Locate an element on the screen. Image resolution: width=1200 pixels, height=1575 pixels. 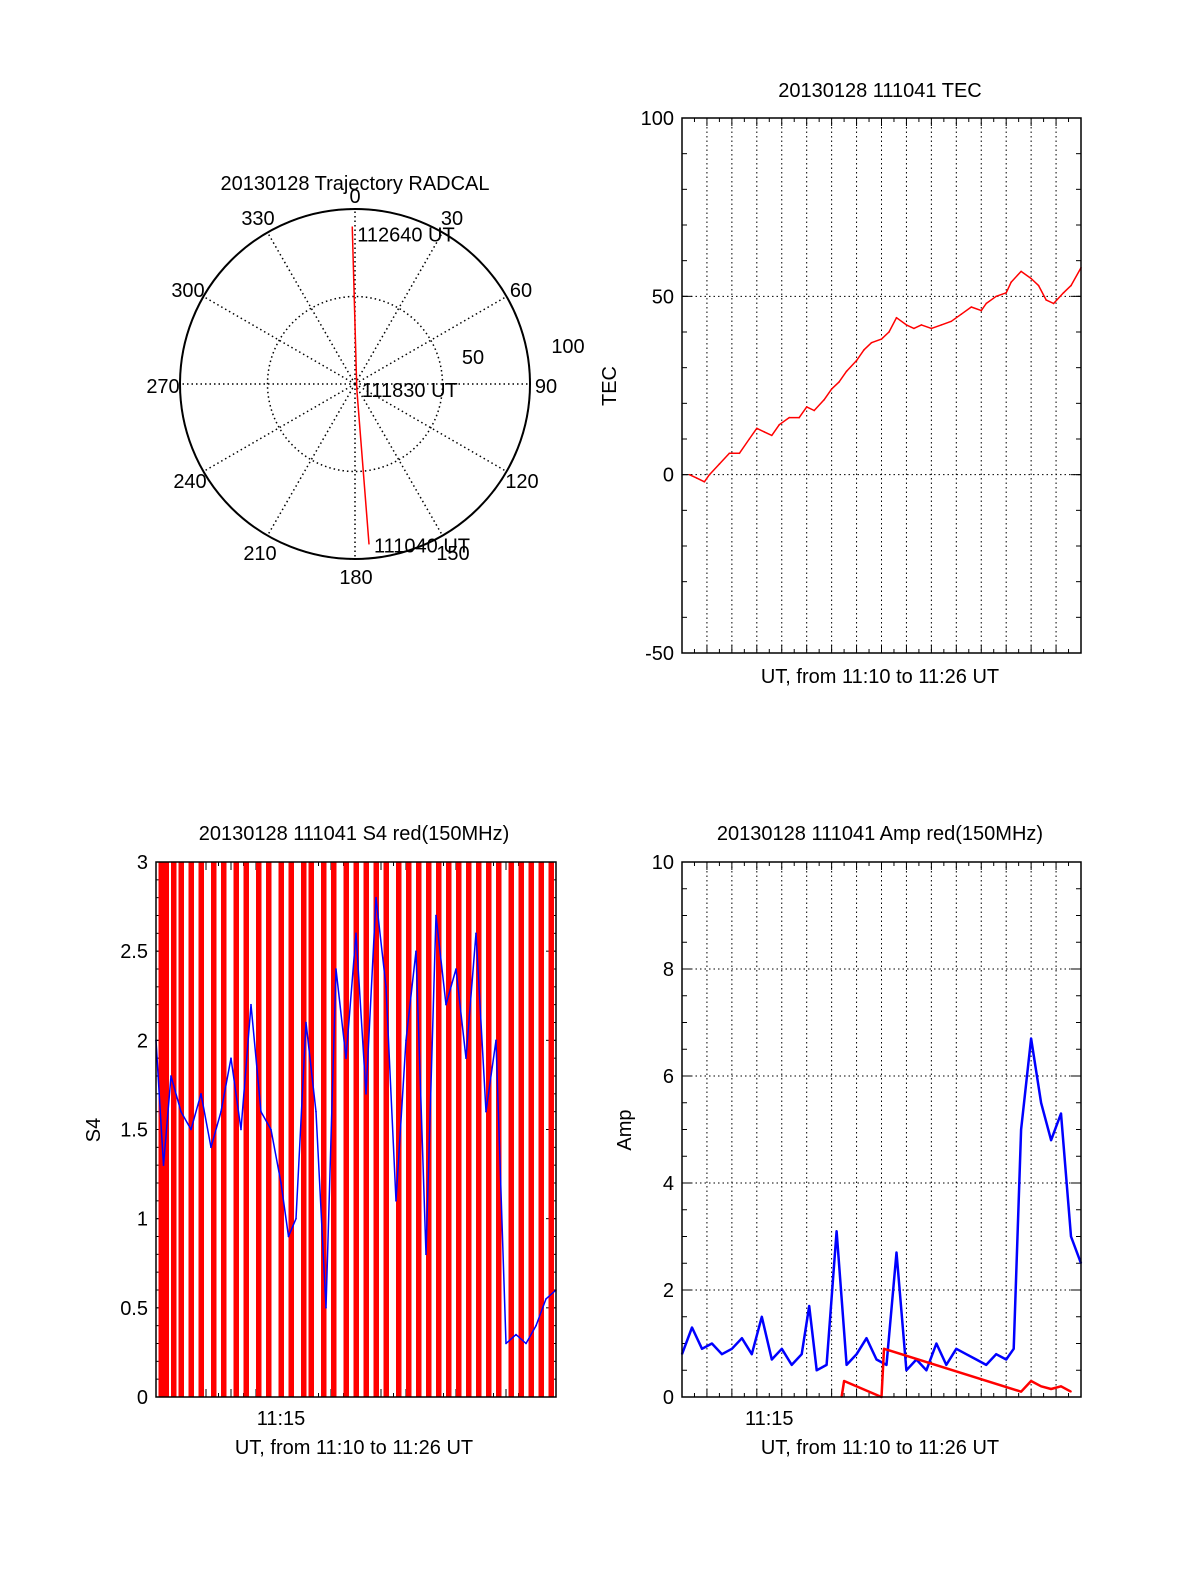
y-tick-label: 10 is located at coordinates (663, 863).